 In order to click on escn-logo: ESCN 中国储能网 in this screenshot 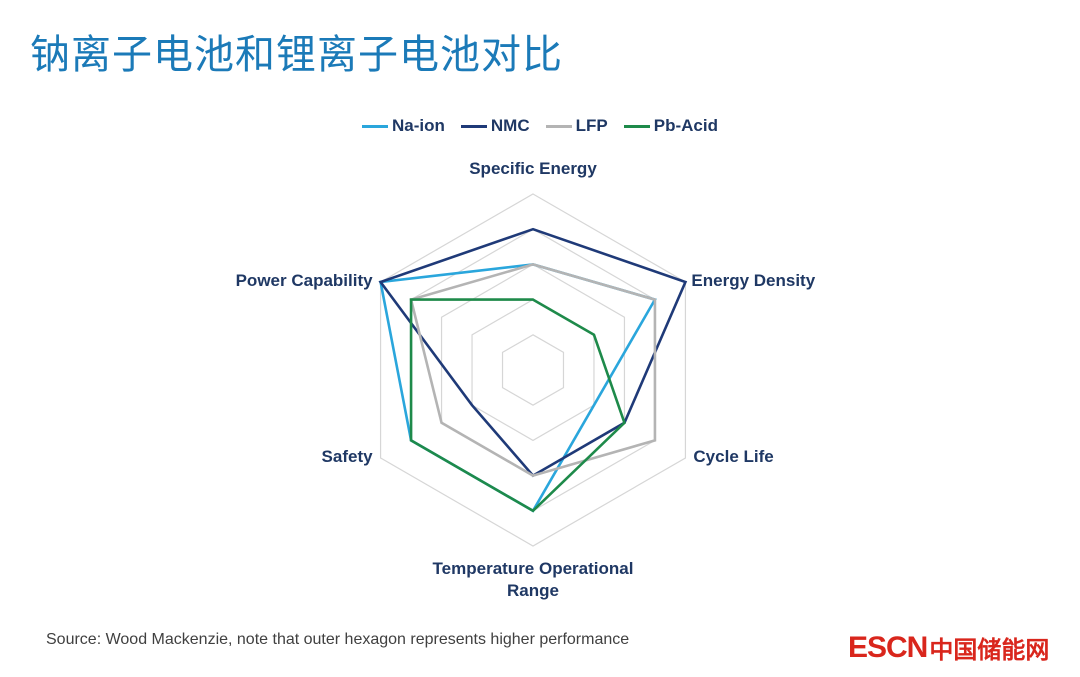, I will do `click(948, 647)`.